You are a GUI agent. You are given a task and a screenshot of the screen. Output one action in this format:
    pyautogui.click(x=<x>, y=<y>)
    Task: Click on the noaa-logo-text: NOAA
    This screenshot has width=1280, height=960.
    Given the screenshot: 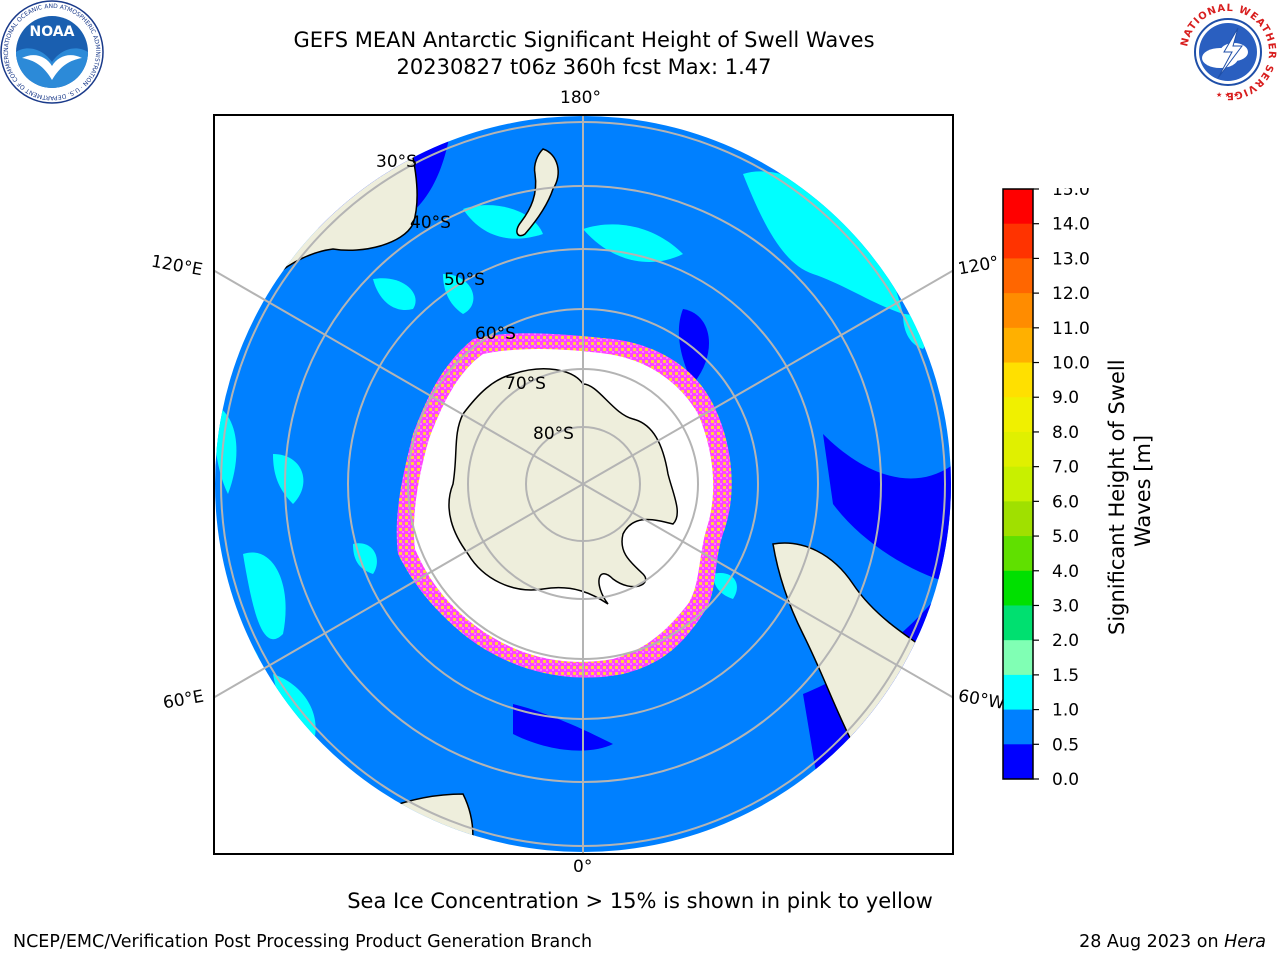 What is the action you would take?
    pyautogui.click(x=52, y=32)
    